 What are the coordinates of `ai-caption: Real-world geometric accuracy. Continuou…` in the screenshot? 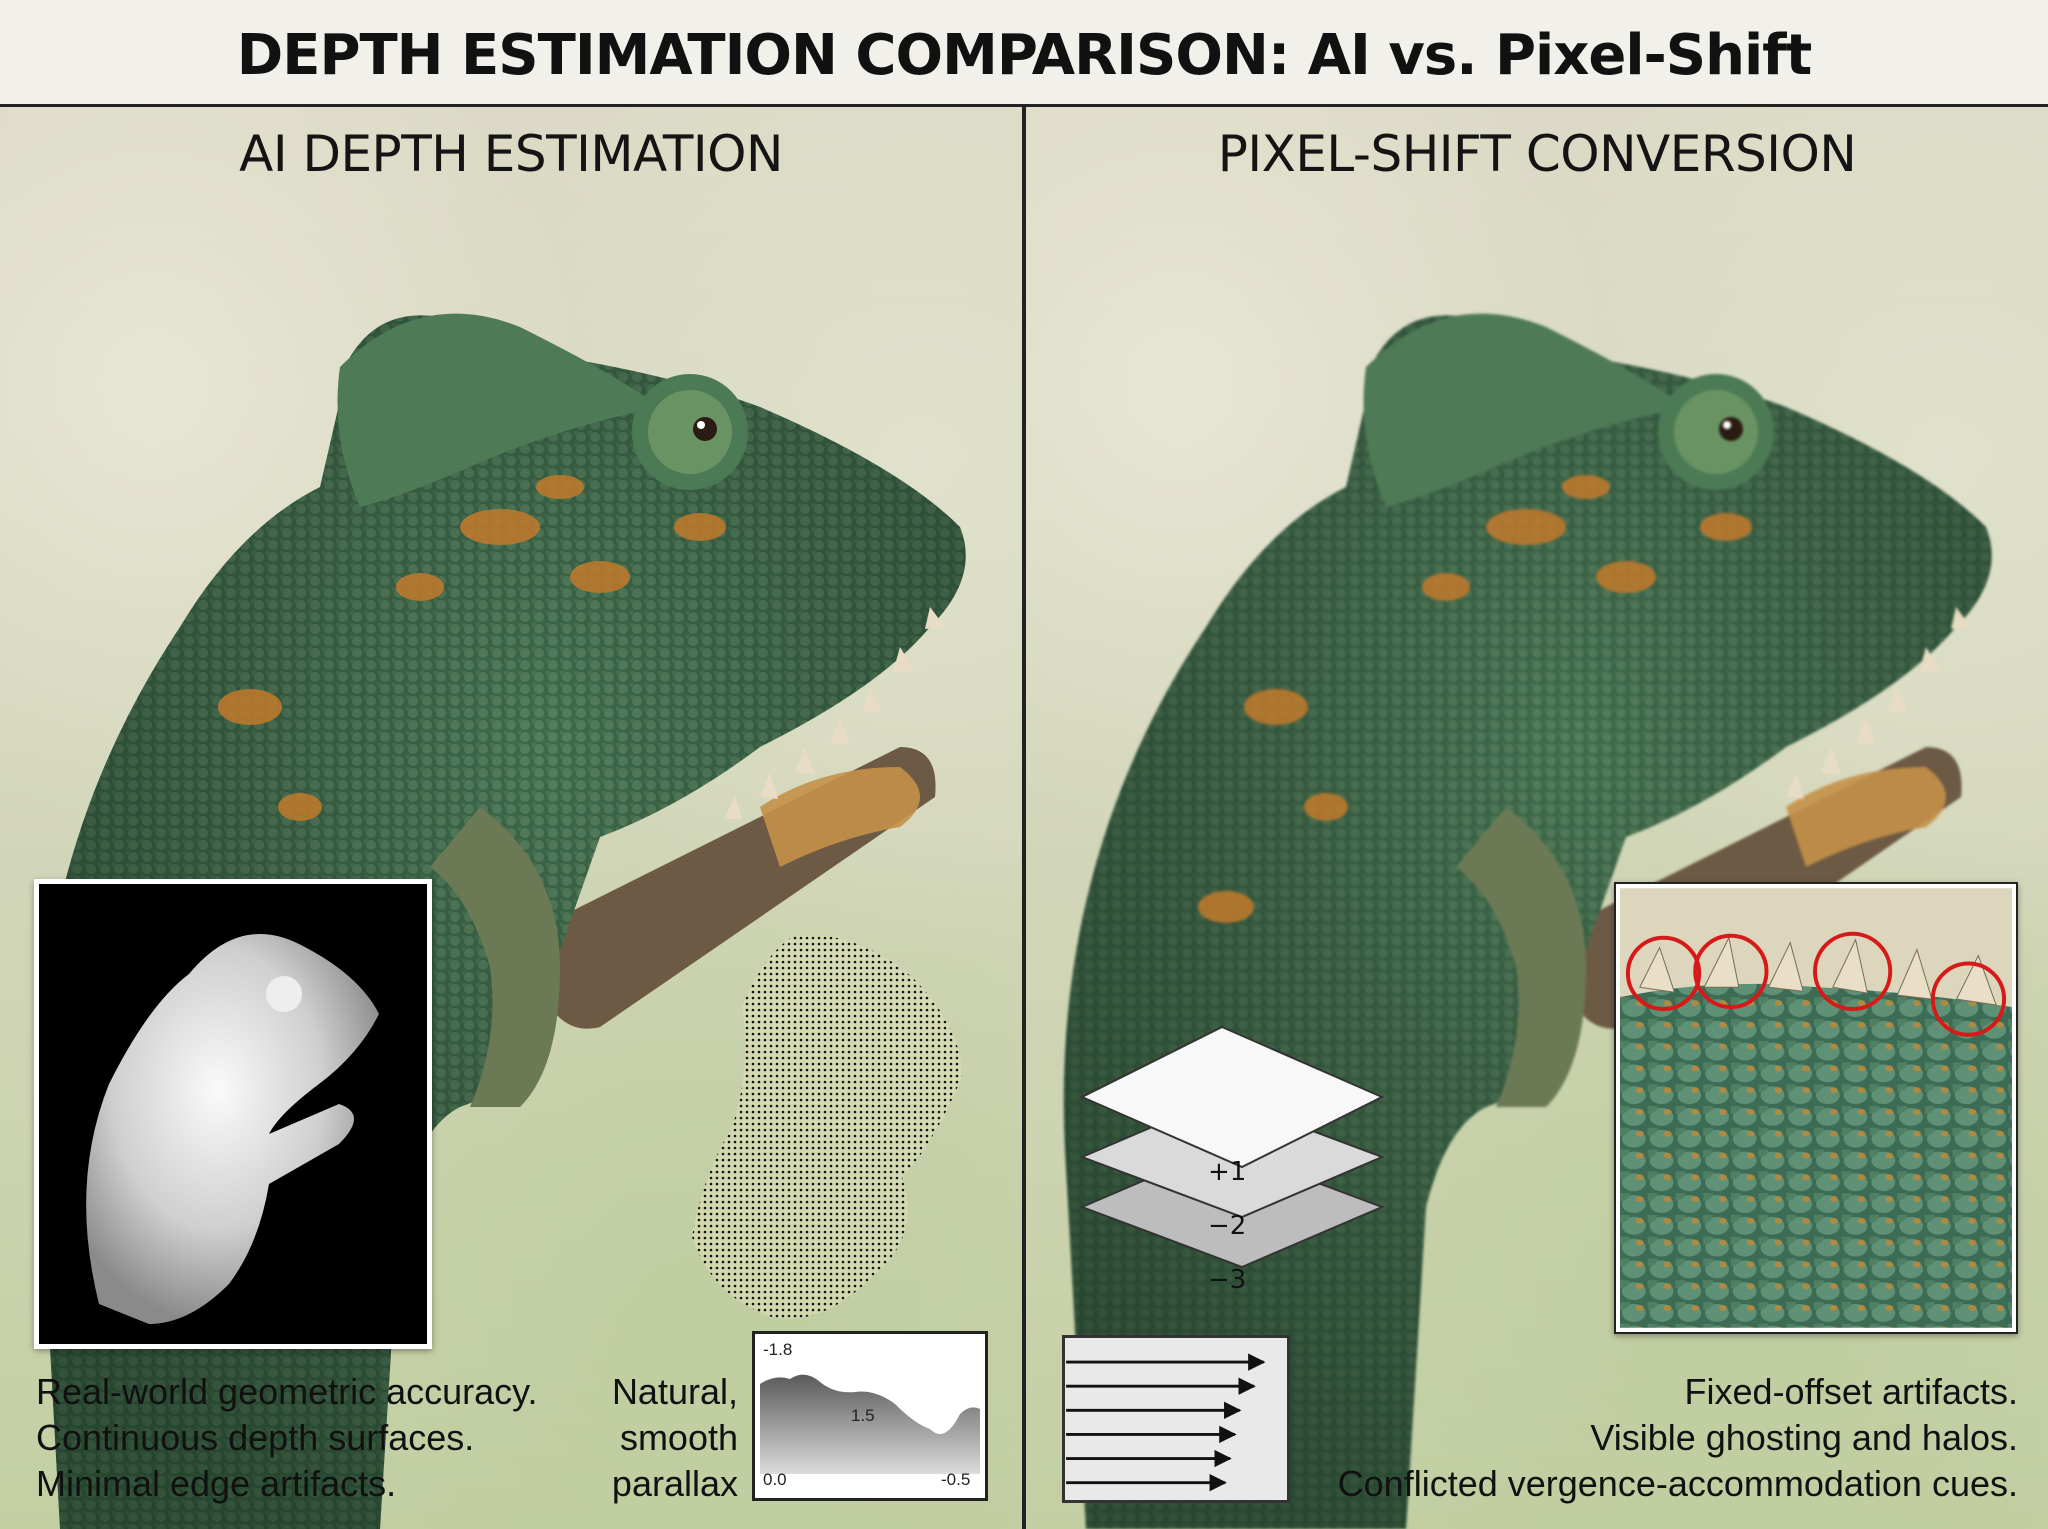 It's located at (287, 1438).